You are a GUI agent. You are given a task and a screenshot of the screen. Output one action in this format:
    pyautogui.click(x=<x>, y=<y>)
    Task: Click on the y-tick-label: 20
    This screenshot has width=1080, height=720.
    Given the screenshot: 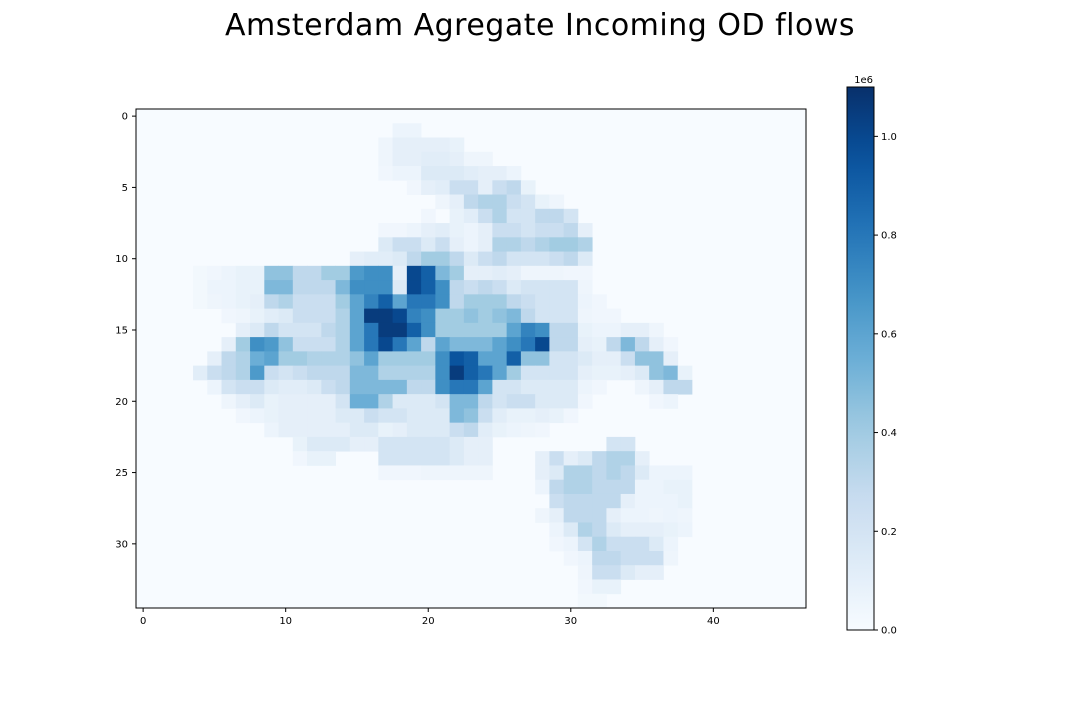 What is the action you would take?
    pyautogui.click(x=121, y=402)
    